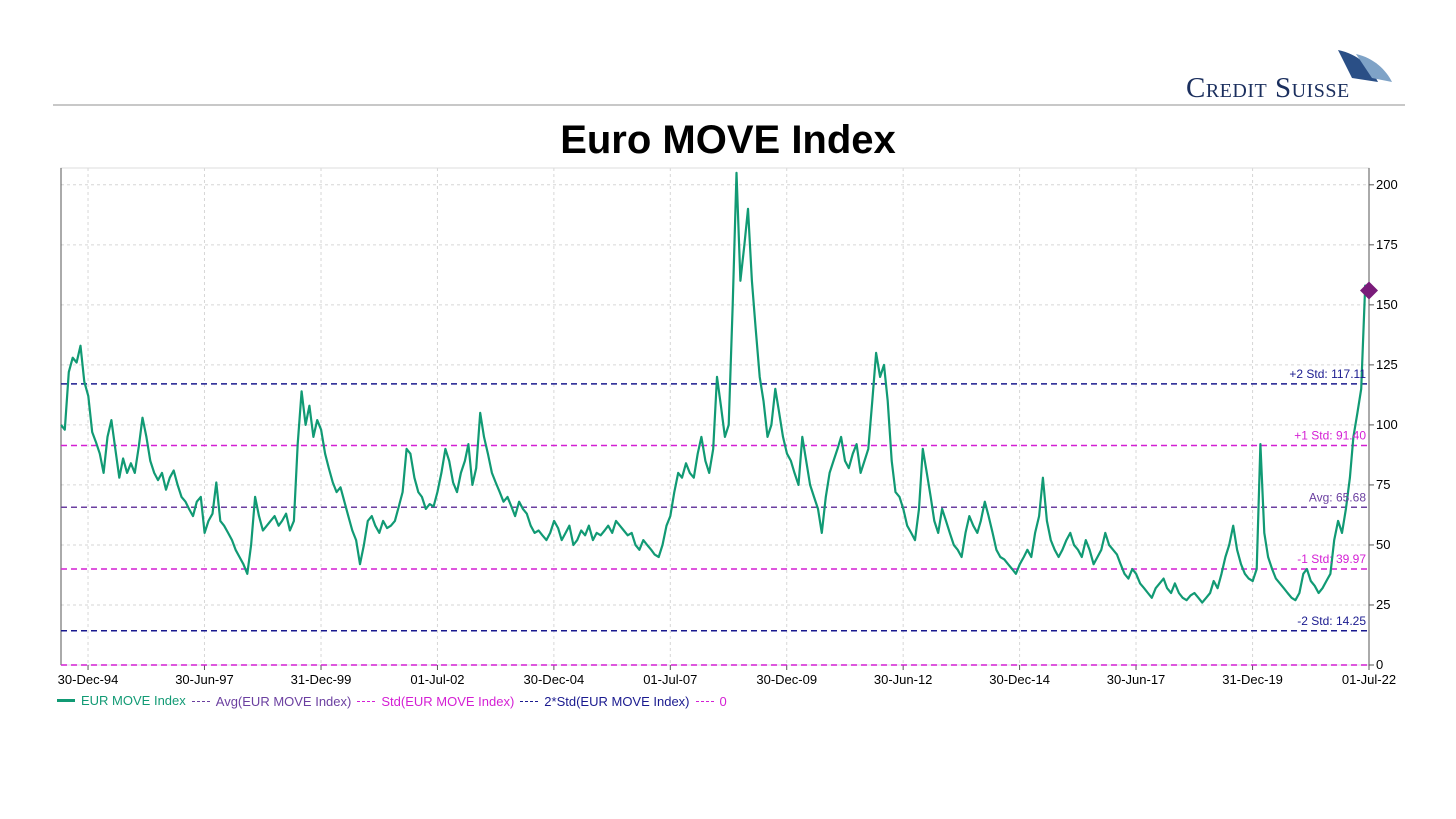 The height and width of the screenshot is (819, 1456). What do you see at coordinates (1331, 559) in the screenshot?
I see `reference-label: -1 Std: 39.97` at bounding box center [1331, 559].